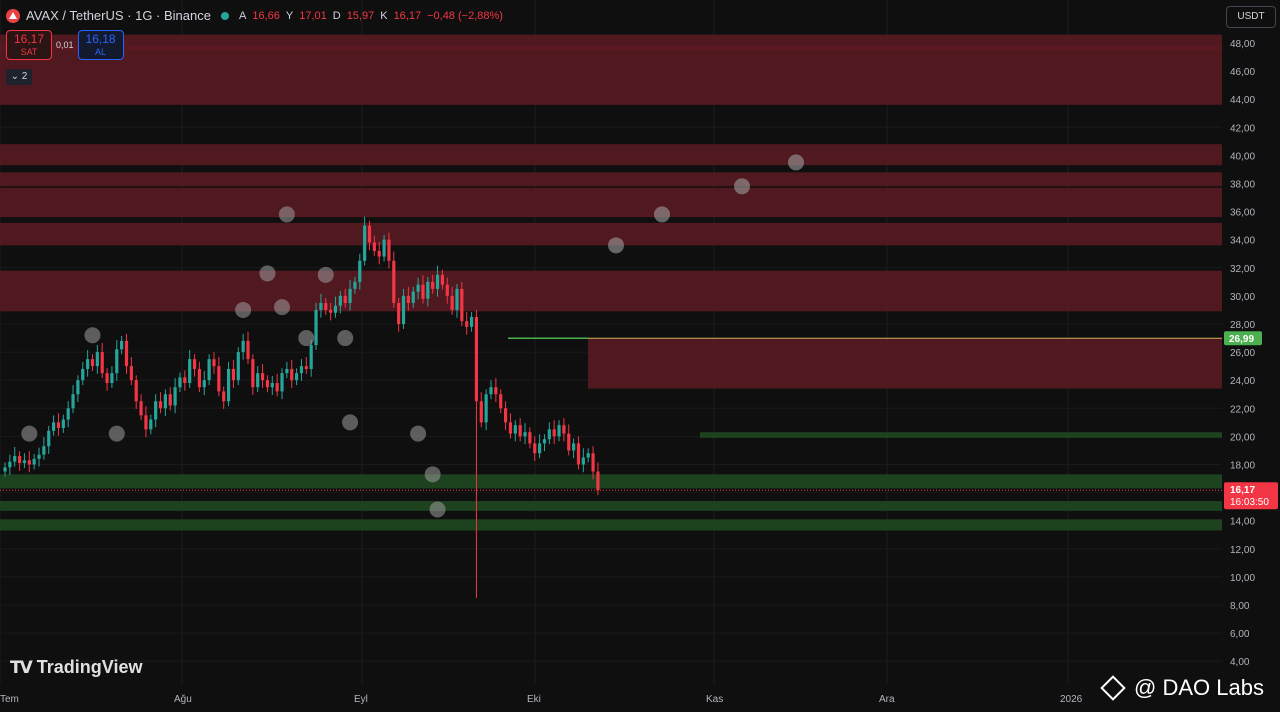 The image size is (1280, 712). I want to click on x-tick-label: Kas, so click(714, 699).